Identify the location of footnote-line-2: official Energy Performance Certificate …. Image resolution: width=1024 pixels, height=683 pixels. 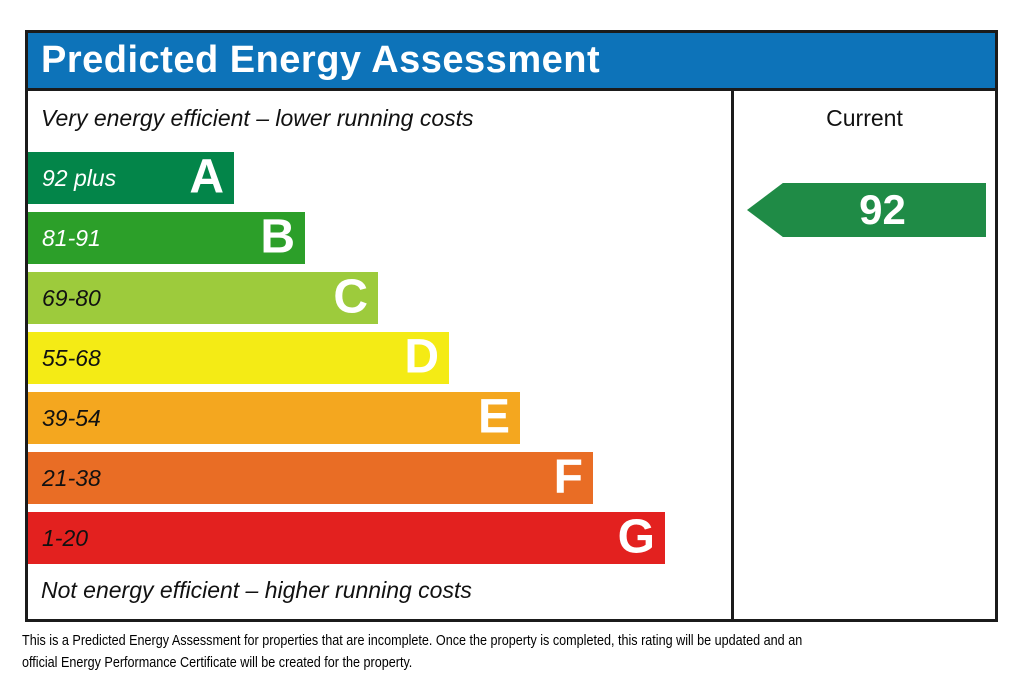
(217, 662).